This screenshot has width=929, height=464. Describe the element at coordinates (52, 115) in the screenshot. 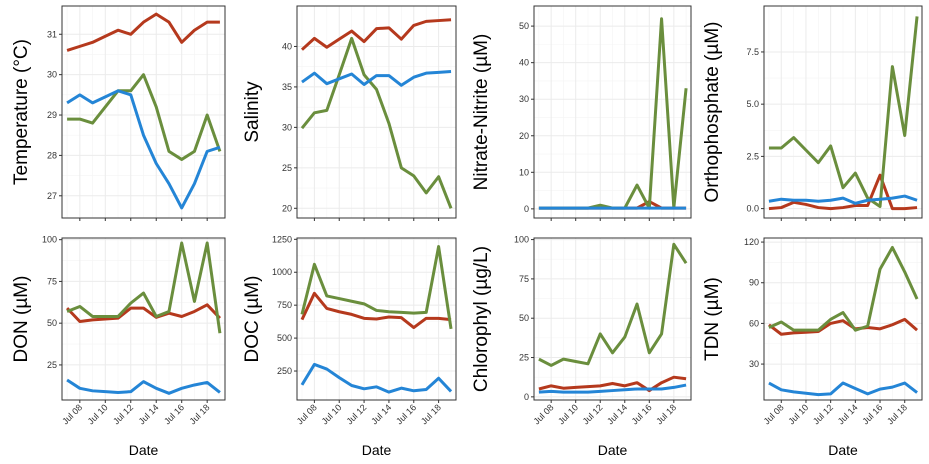

I see `y-tick-label: 29` at that location.